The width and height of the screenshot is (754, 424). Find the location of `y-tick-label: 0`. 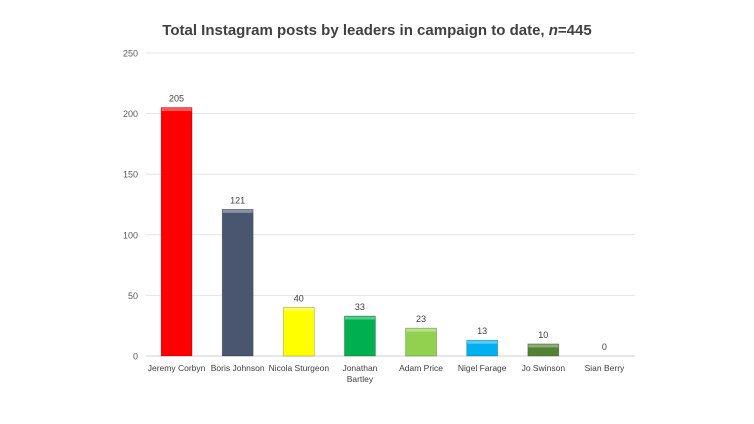

y-tick-label: 0 is located at coordinates (135, 357).